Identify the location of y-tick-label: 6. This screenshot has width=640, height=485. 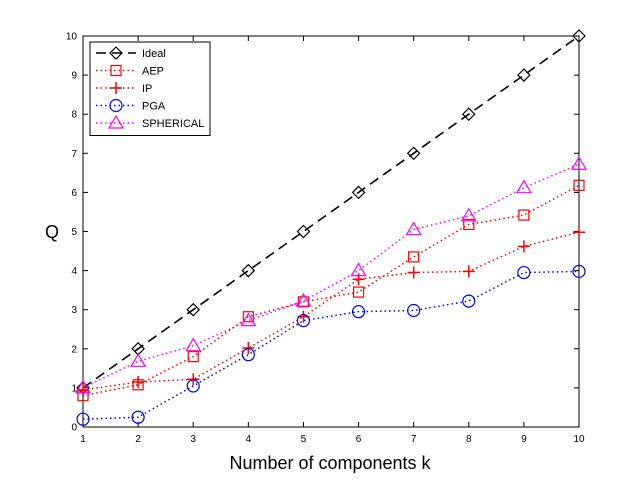
(74, 193).